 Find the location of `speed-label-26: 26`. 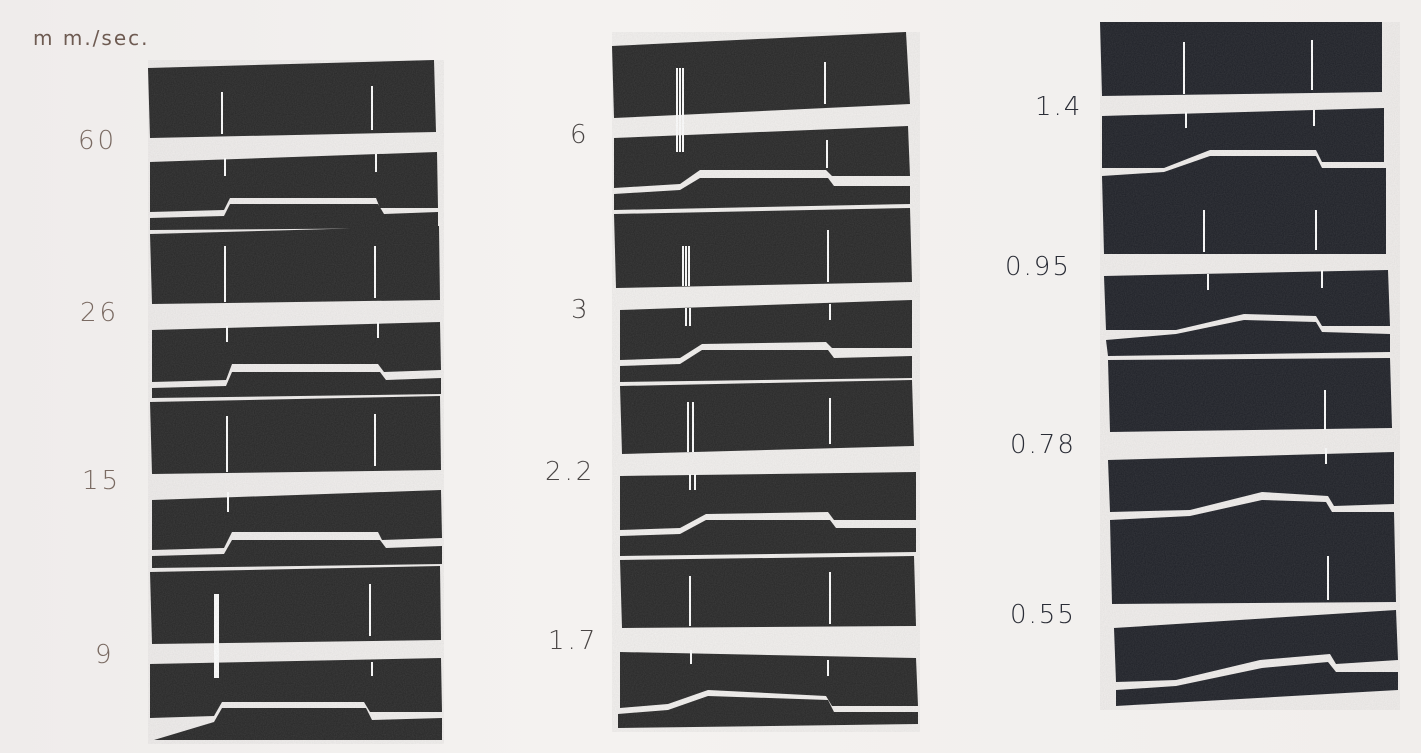

speed-label-26: 26 is located at coordinates (100, 313).